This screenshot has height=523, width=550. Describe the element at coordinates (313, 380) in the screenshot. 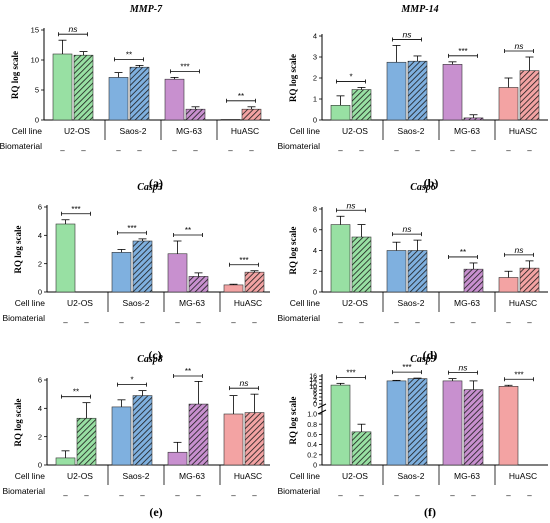

I see `y-tick-label: 14` at that location.